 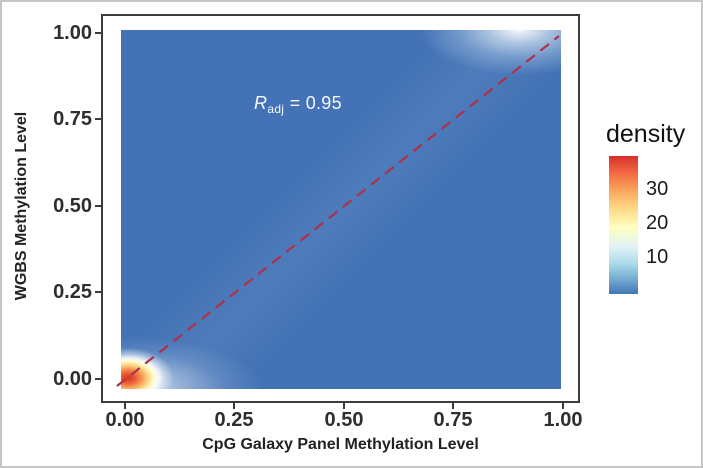 What do you see at coordinates (21, 206) in the screenshot?
I see `y-axis-title: WGBS Methylation Level` at bounding box center [21, 206].